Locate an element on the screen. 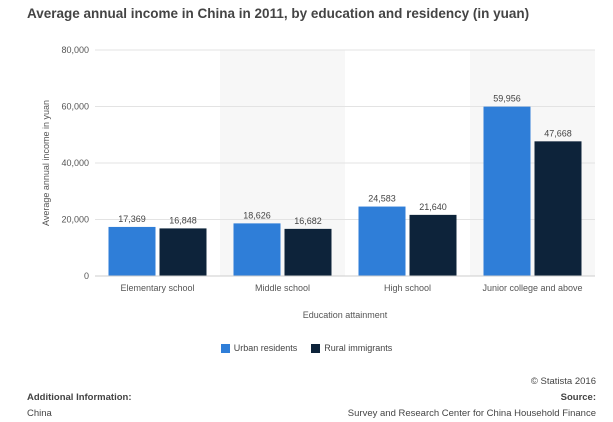 Image resolution: width=613 pixels, height=422 pixels. data-label: 16,682 is located at coordinates (308, 221).